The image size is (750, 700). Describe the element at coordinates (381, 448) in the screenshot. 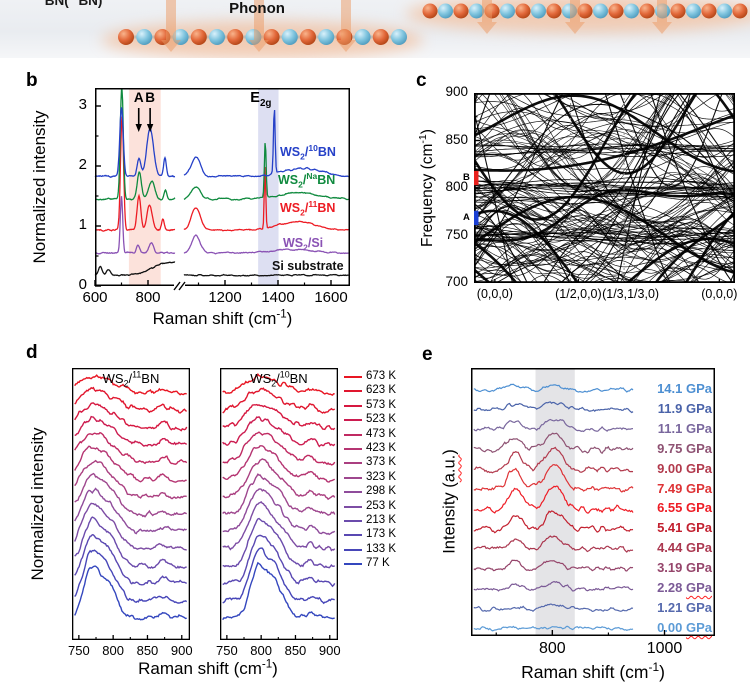

I see `legend-temperature-label: 423 K` at that location.